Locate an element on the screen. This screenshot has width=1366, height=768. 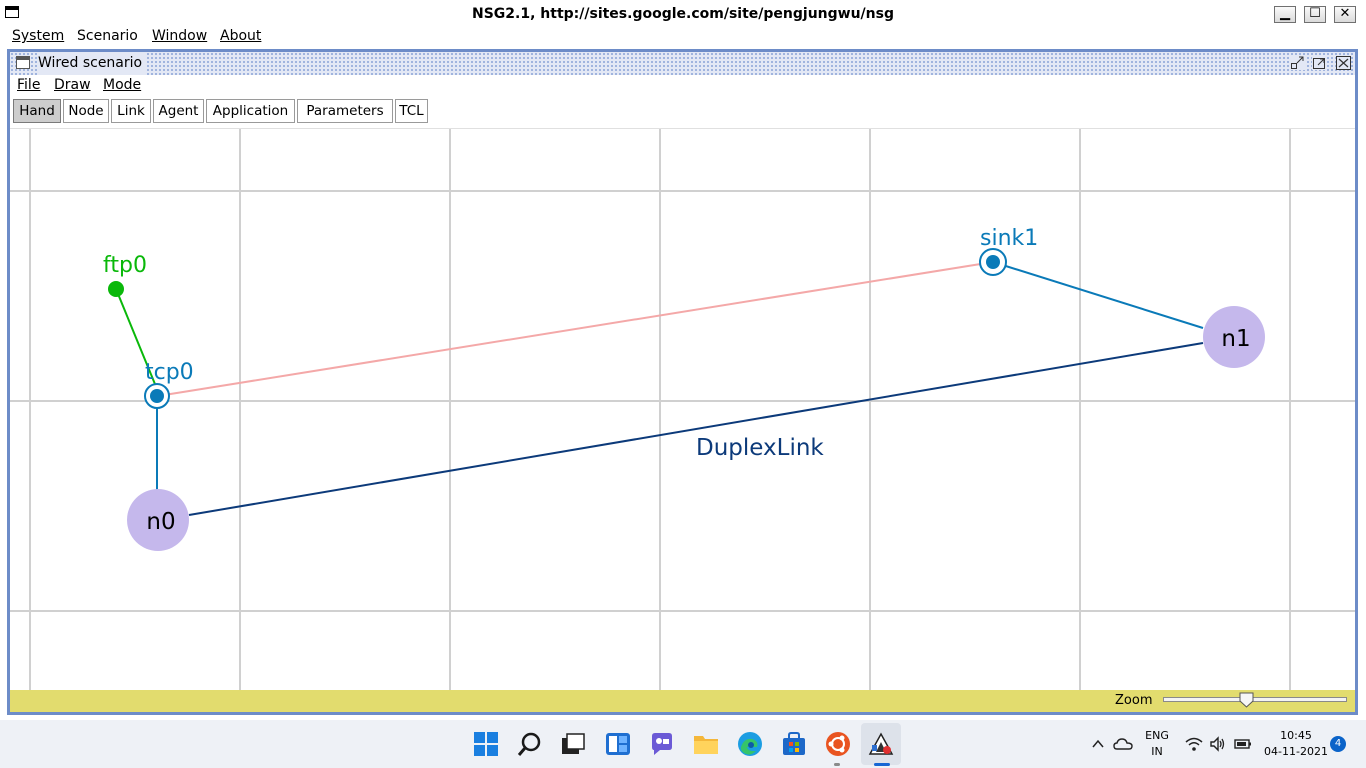
menu-draw: Draw is located at coordinates (72, 85).